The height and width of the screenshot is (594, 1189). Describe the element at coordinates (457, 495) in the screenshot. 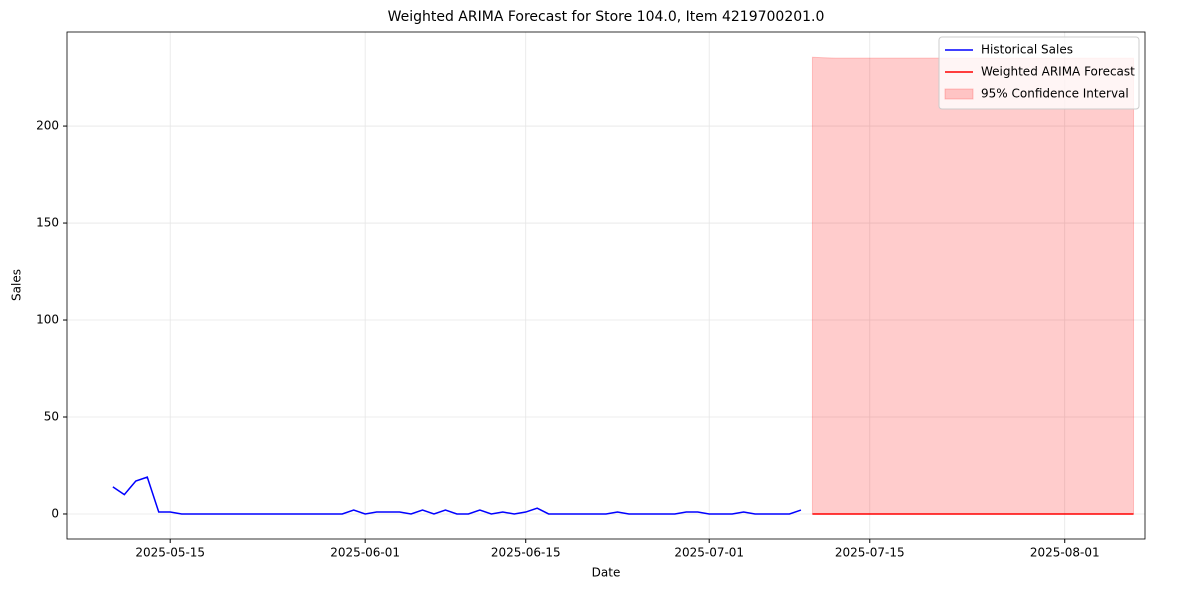

I see `series-line` at that location.